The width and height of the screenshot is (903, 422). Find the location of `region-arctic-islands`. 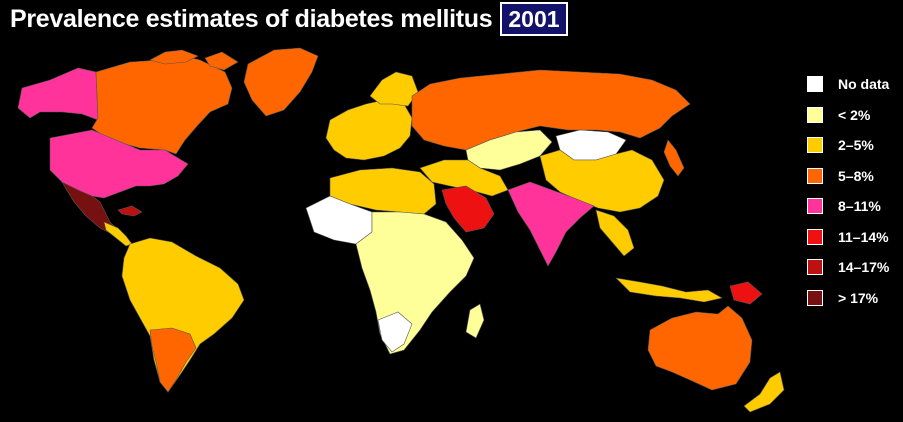

region-arctic-islands is located at coordinates (194, 60).